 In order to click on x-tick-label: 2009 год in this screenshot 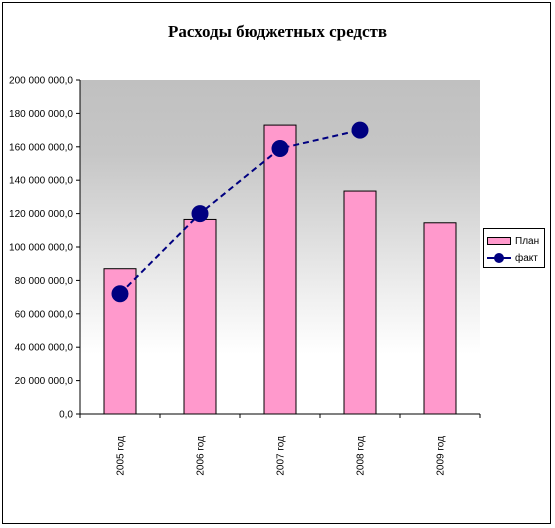, I will do `click(441, 456)`.